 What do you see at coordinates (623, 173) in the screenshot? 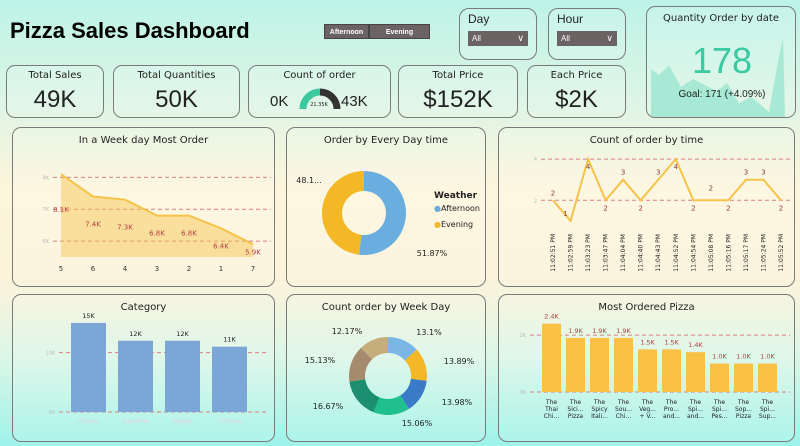
I see `data-label: 3` at bounding box center [623, 173].